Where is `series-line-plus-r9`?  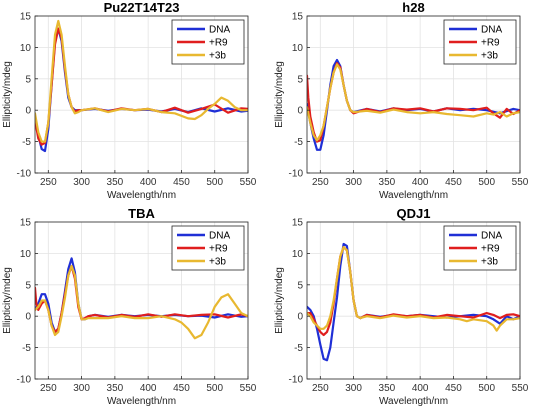 series-line-plus-r9 is located at coordinates (413, 102).